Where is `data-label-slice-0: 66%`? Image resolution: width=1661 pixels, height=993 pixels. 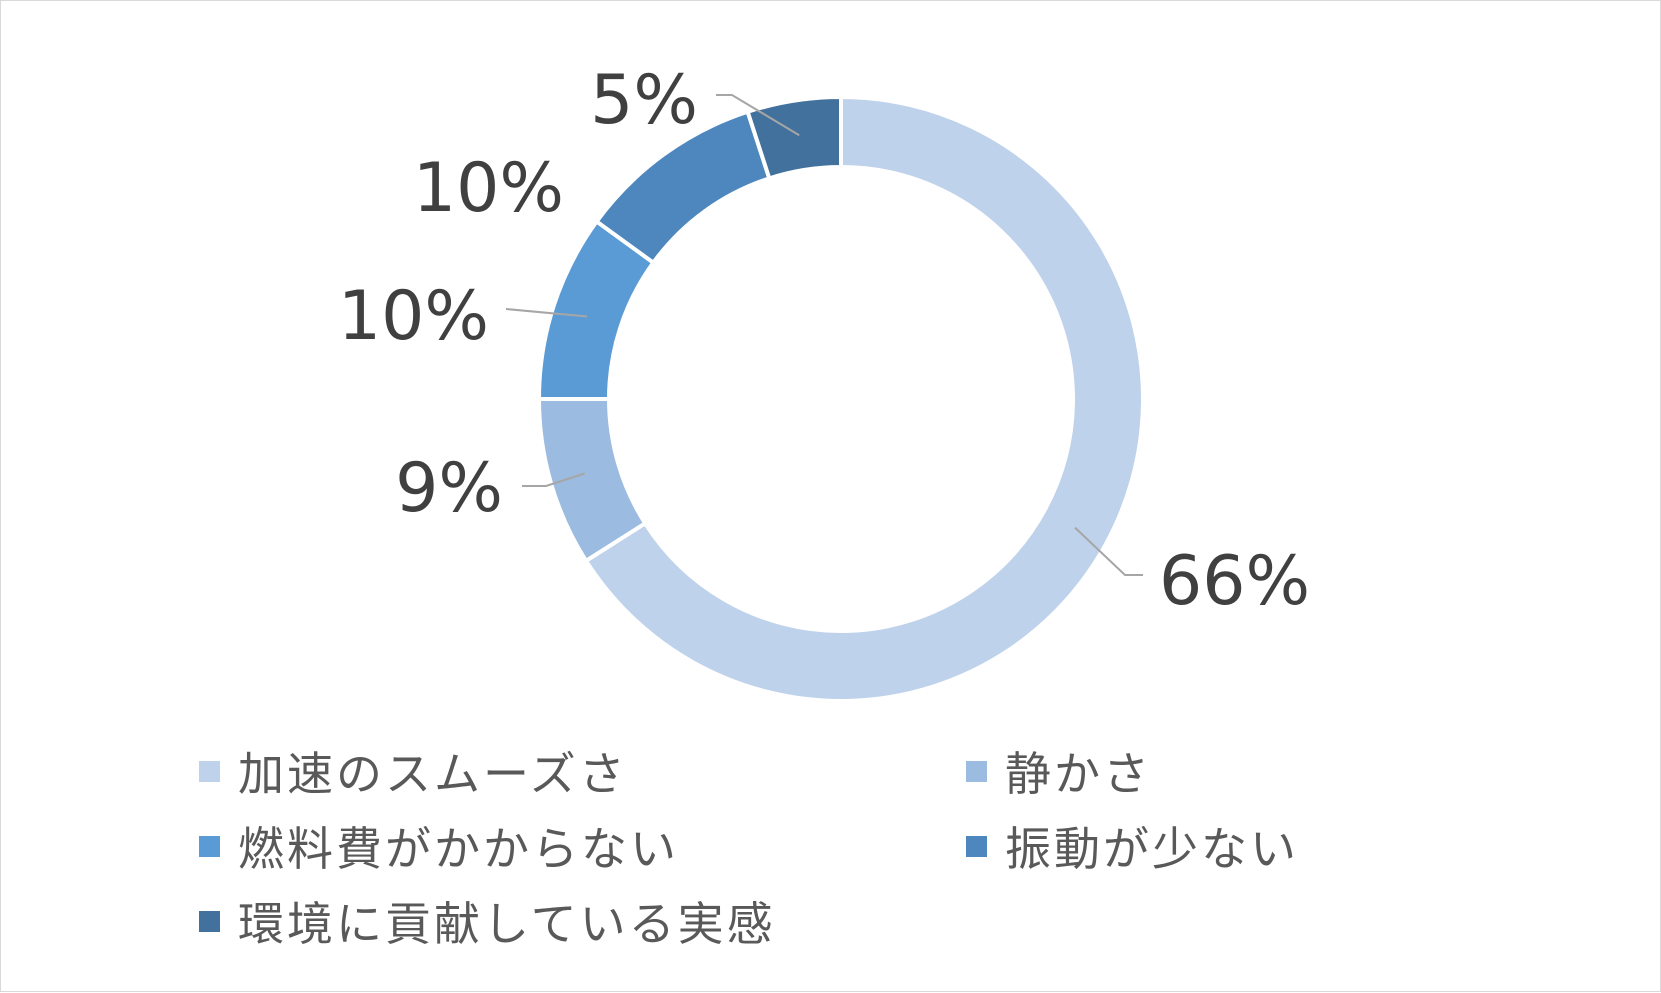 data-label-slice-0: 66% is located at coordinates (1234, 581).